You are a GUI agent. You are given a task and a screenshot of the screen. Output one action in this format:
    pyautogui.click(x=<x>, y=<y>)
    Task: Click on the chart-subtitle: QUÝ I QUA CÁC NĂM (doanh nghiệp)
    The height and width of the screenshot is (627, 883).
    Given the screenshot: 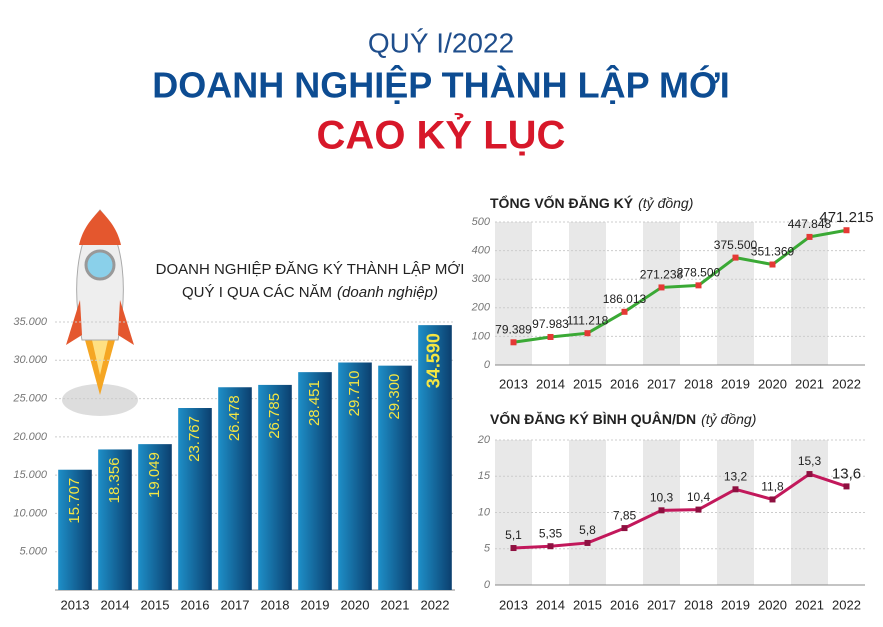 What is the action you would take?
    pyautogui.click(x=310, y=292)
    